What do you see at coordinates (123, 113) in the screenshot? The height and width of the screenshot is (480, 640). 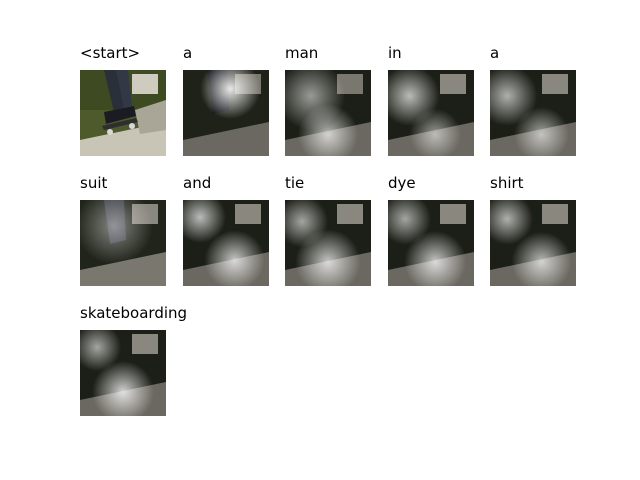 I see `source-image` at bounding box center [123, 113].